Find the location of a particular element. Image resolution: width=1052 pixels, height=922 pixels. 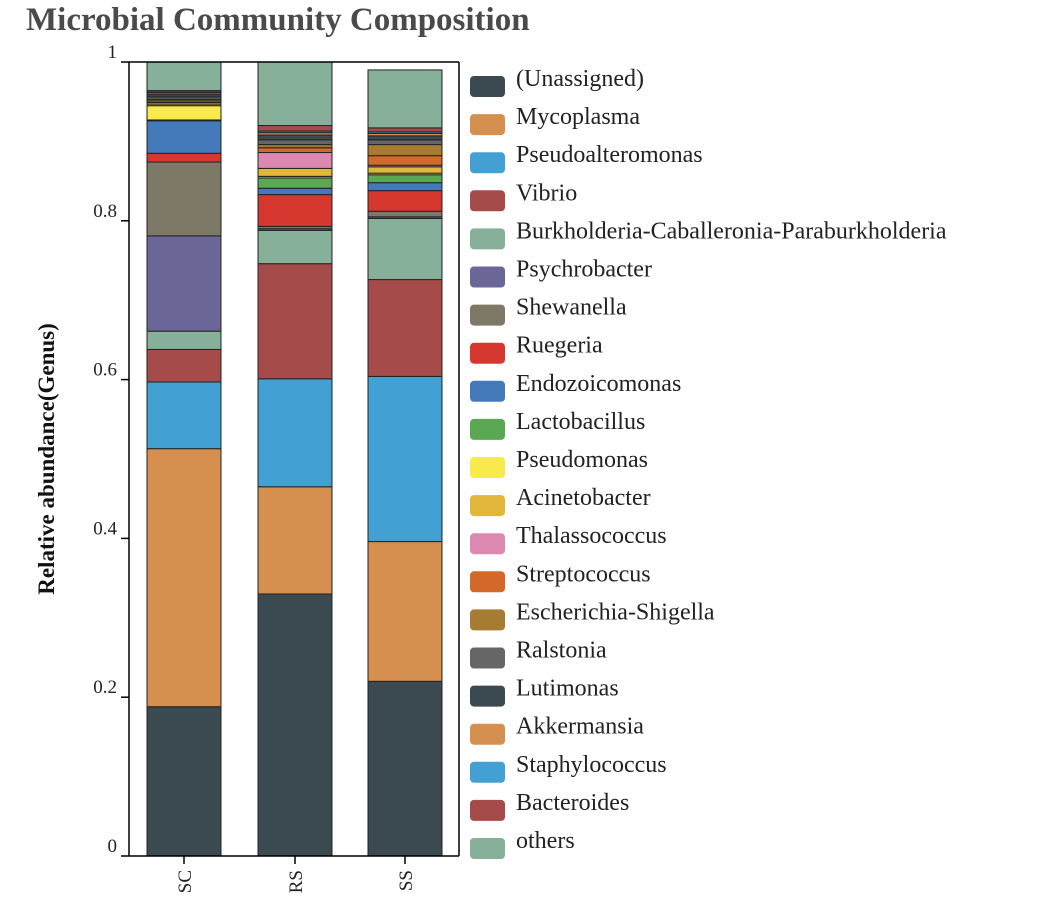

legend-item: Escherichia-Shigella is located at coordinates (592, 615).